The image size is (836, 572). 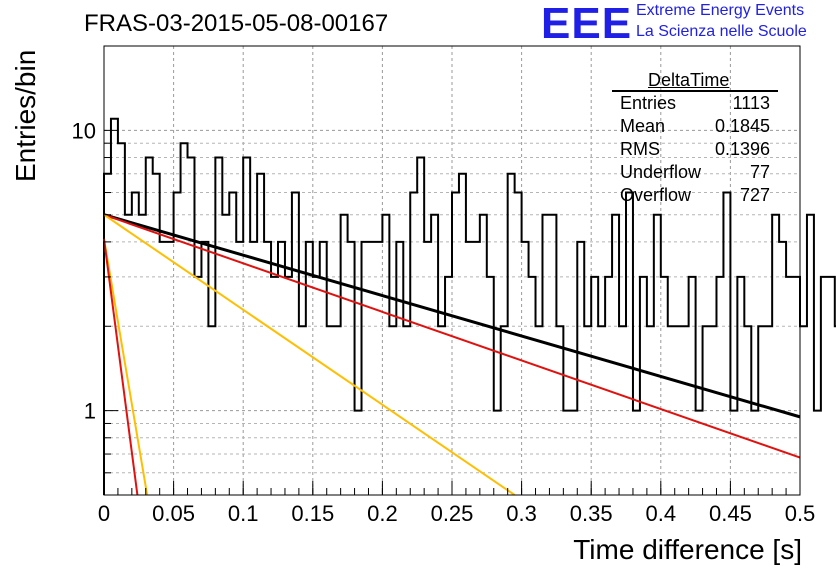 I want to click on y-tick-label: 1, so click(x=90, y=411).